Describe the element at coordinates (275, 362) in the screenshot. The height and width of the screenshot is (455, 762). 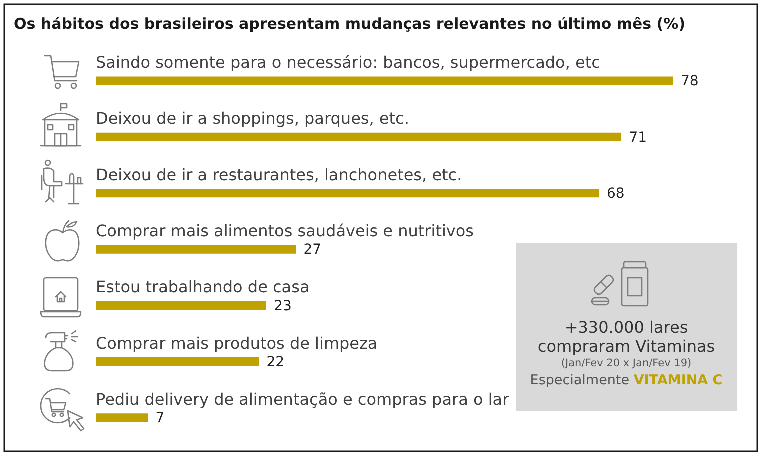
I see `data-label: 22` at that location.